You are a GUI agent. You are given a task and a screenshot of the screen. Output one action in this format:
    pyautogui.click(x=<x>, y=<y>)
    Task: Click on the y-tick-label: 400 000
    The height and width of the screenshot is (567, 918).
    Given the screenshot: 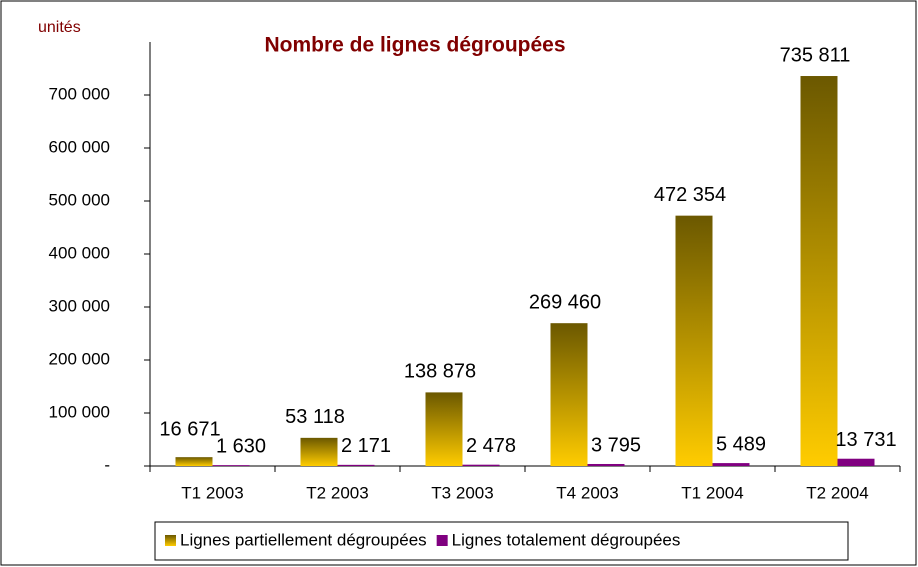 What is the action you would take?
    pyautogui.click(x=79, y=252)
    